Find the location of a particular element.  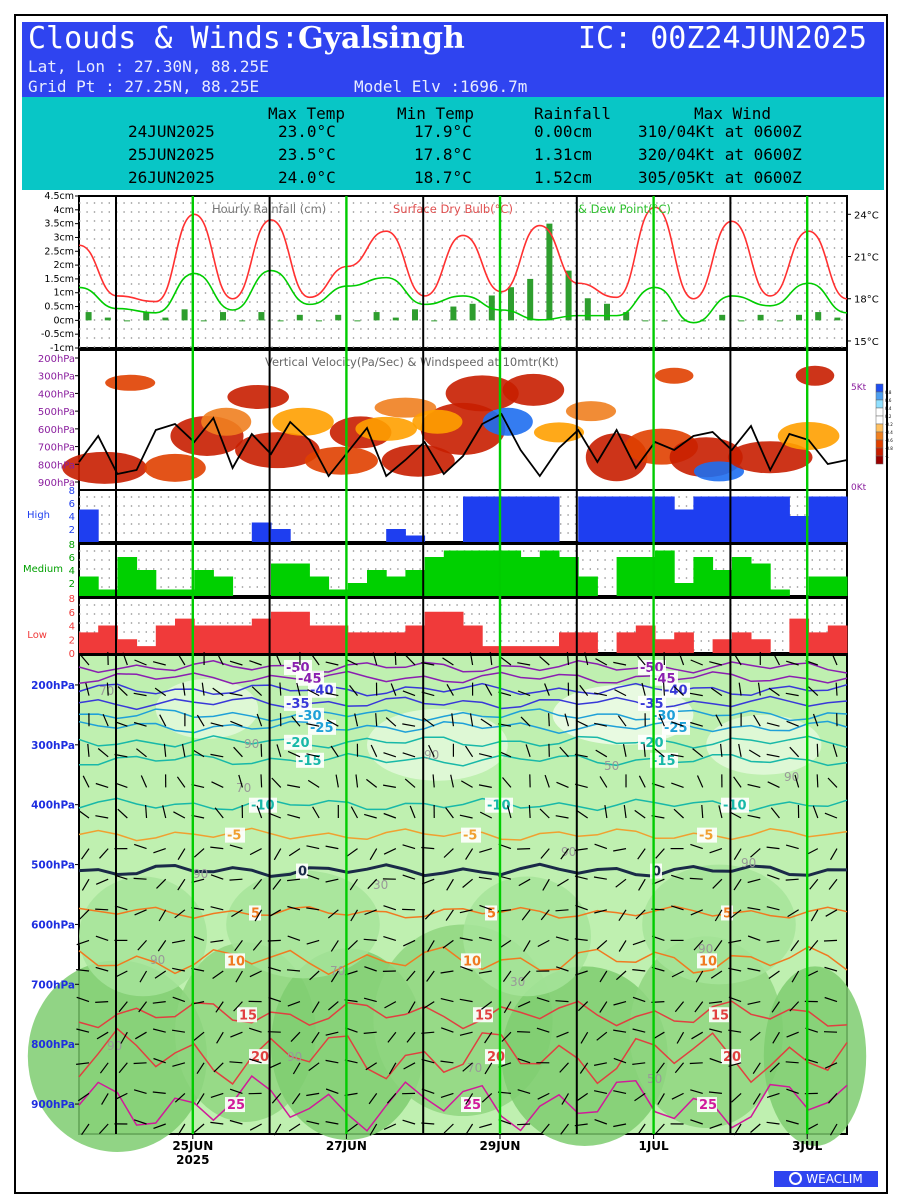

row-rainfall: 0.00cm is located at coordinates (563, 131).